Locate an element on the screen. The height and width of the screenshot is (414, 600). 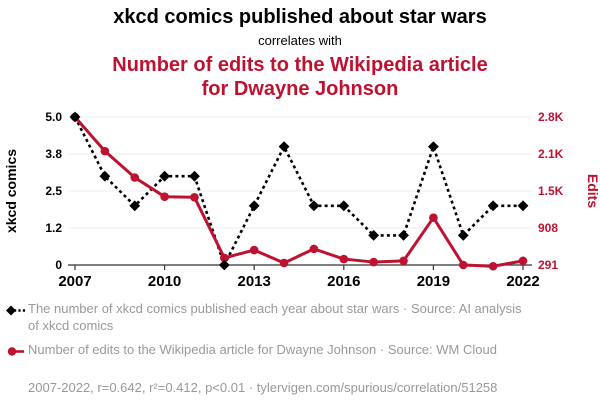
right-axis-tick: 291 is located at coordinates (548, 265).